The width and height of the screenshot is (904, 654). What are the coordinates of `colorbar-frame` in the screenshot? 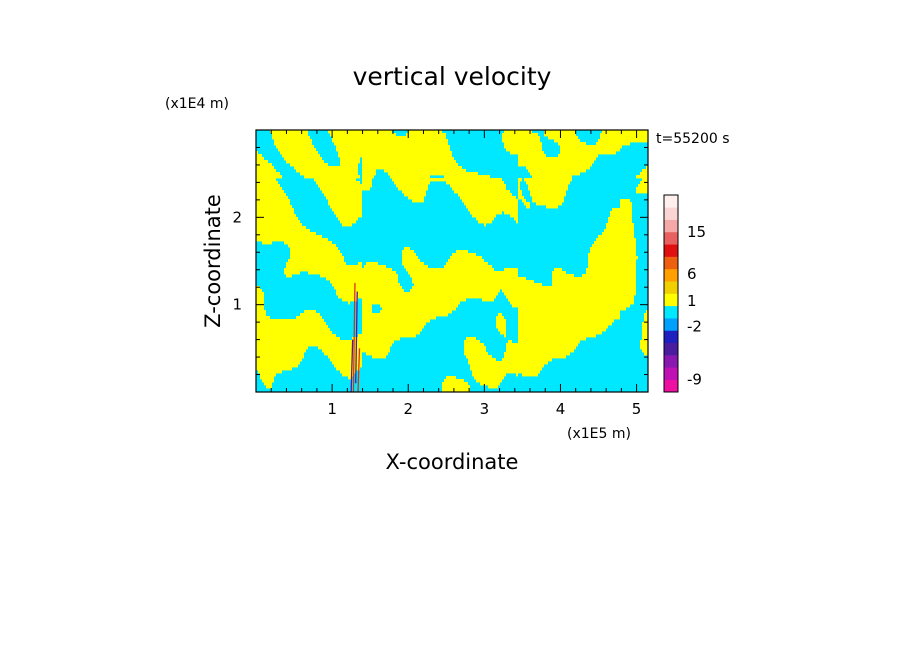 It's located at (671, 293).